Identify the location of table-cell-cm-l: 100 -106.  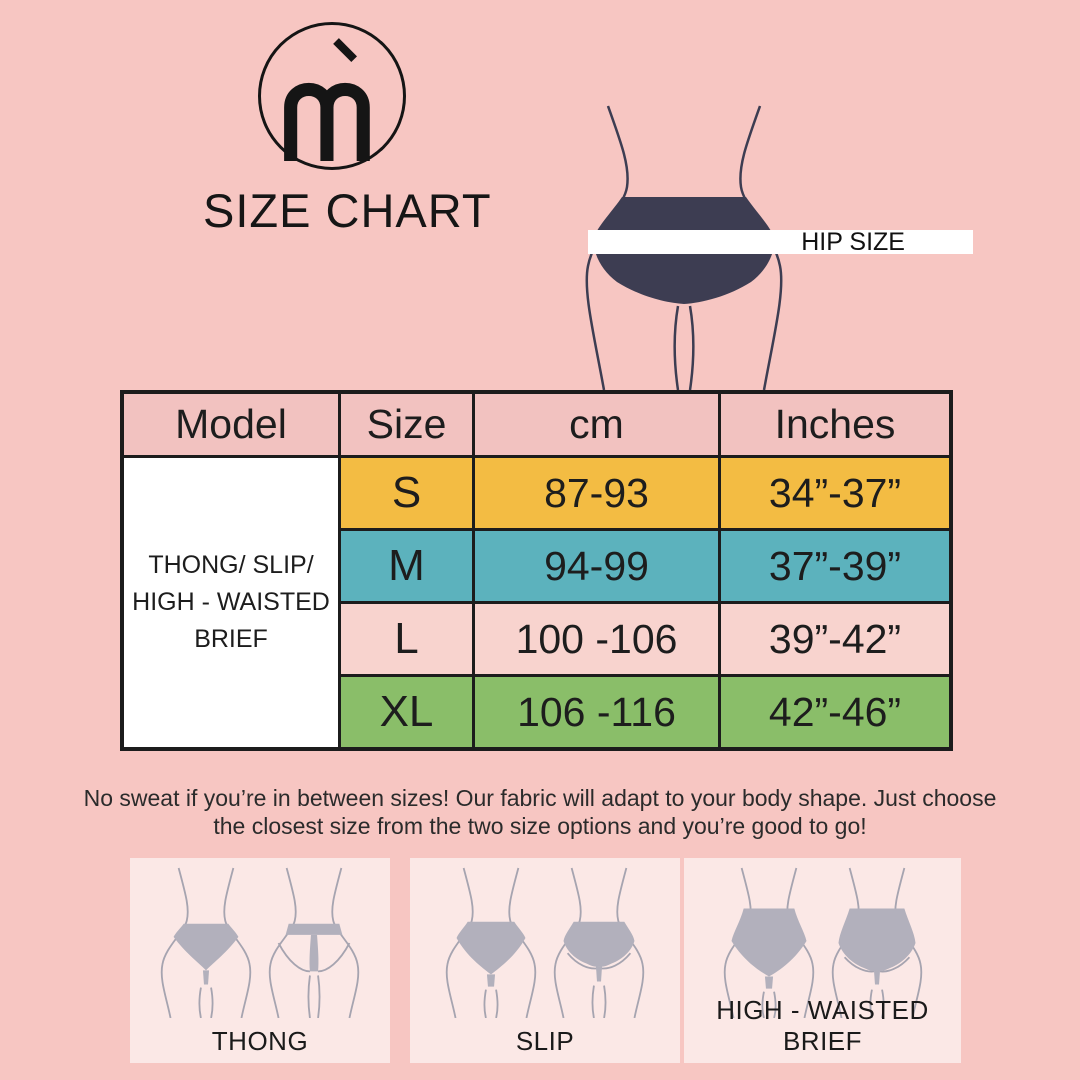
(596, 639).